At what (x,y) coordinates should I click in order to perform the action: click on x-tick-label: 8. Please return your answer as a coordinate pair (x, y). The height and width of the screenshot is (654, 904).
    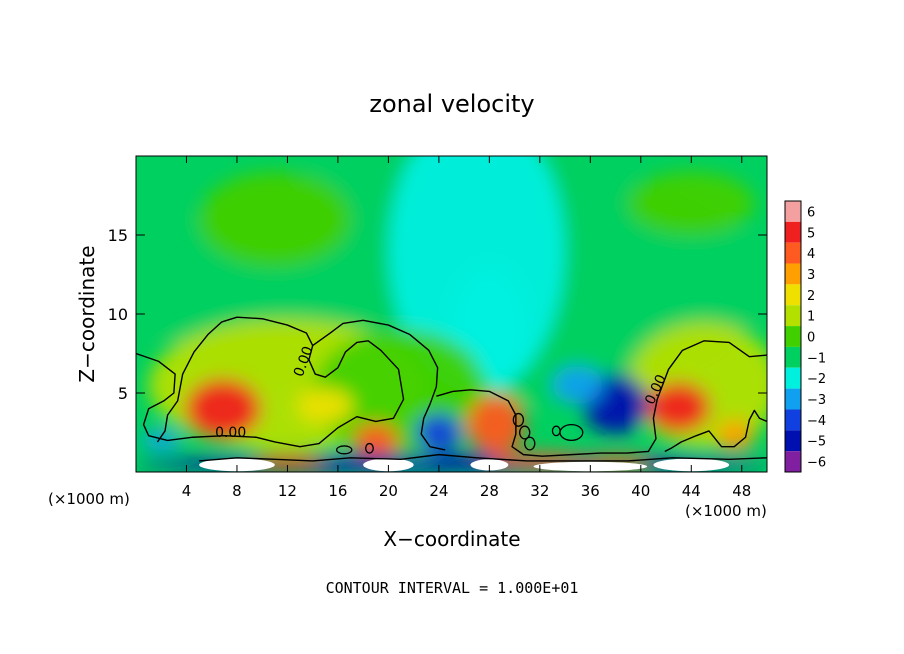
    Looking at the image, I should click on (237, 491).